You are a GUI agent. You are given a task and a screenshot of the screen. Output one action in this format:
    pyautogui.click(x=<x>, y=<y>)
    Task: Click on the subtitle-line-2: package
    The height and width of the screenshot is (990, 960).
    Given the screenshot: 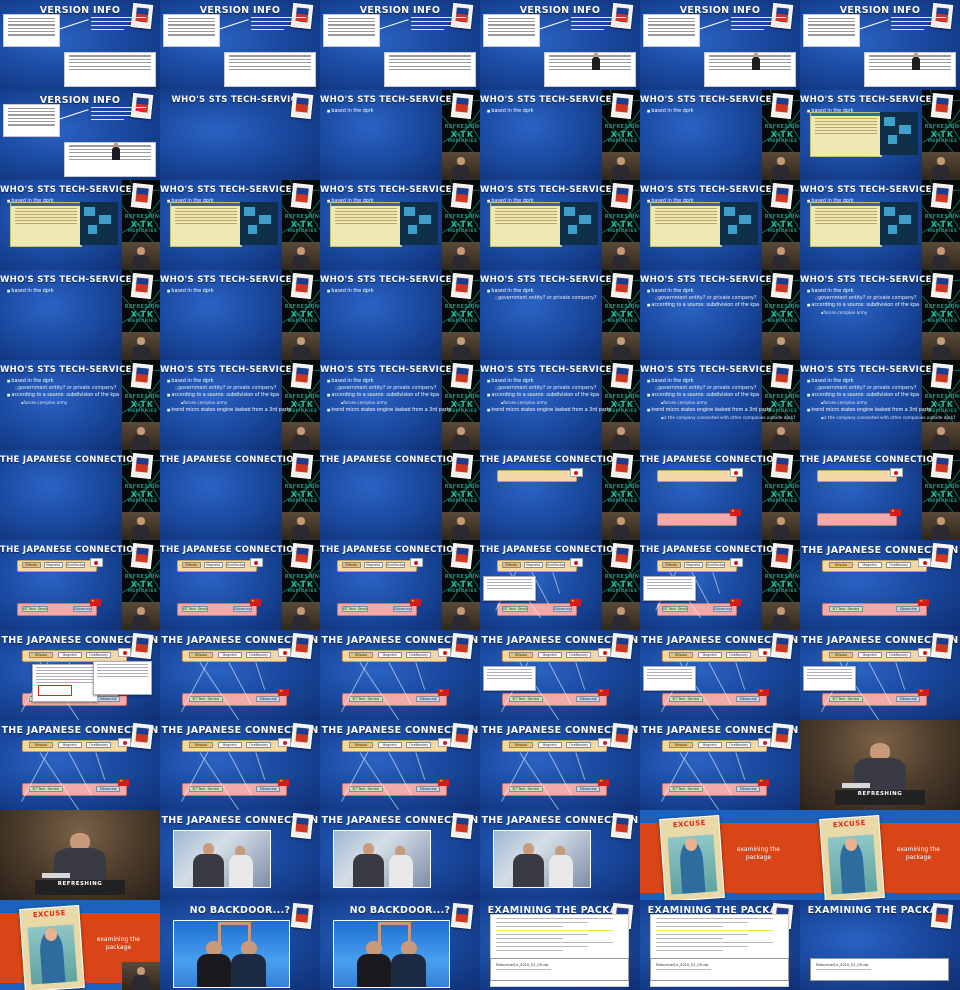 What is the action you would take?
    pyautogui.click(x=118, y=947)
    